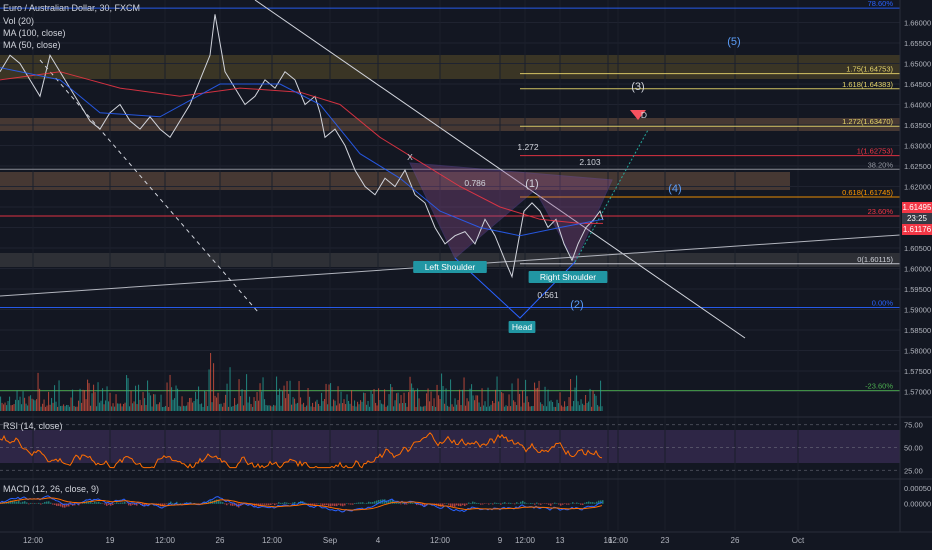 The image size is (932, 550). What do you see at coordinates (867, 192) in the screenshot?
I see `fib-level-label: 0.618(1.61745)` at bounding box center [867, 192].